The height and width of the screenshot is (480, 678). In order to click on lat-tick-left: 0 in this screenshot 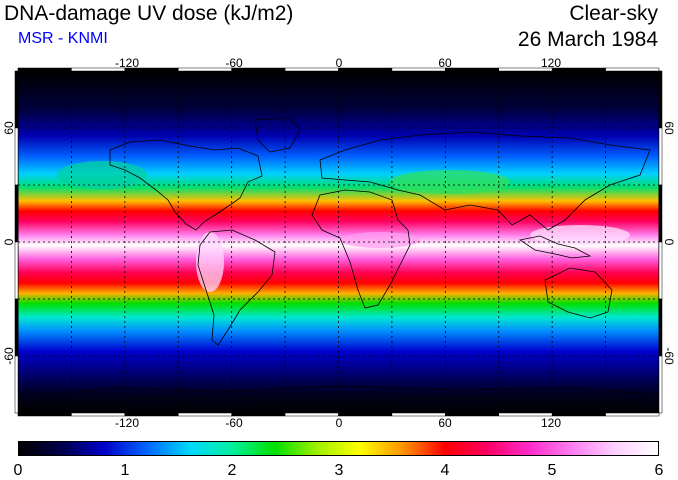, I will do `click(9, 241)`.